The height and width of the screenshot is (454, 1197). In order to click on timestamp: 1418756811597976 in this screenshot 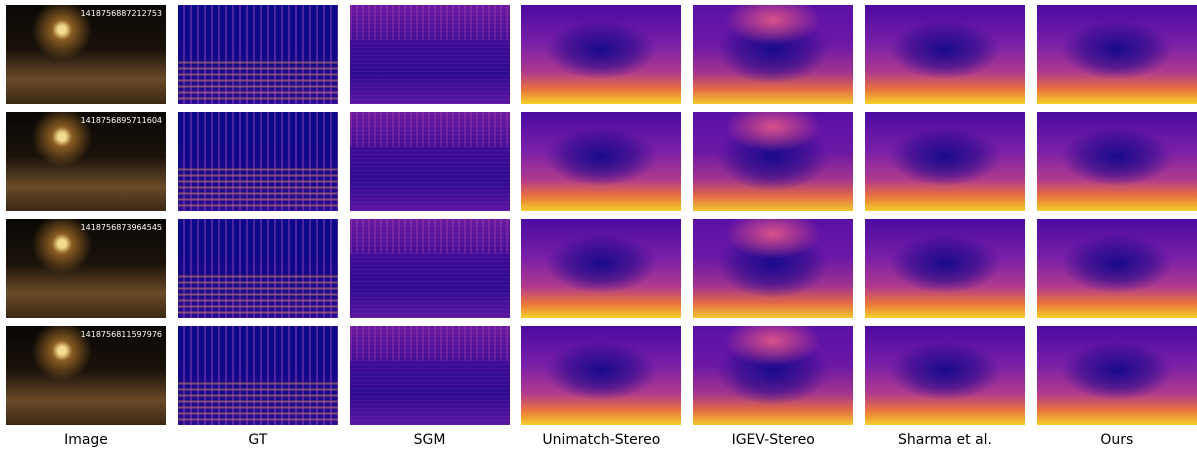, I will do `click(121, 334)`.